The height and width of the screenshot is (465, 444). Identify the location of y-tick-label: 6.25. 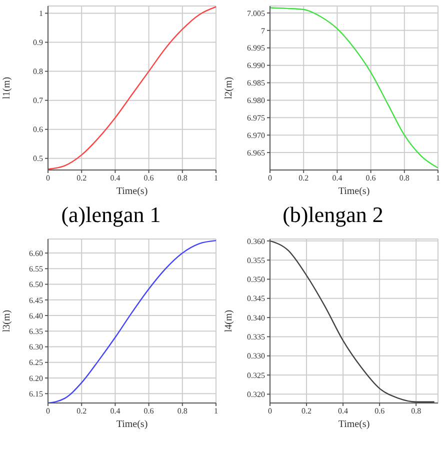
(36, 362).